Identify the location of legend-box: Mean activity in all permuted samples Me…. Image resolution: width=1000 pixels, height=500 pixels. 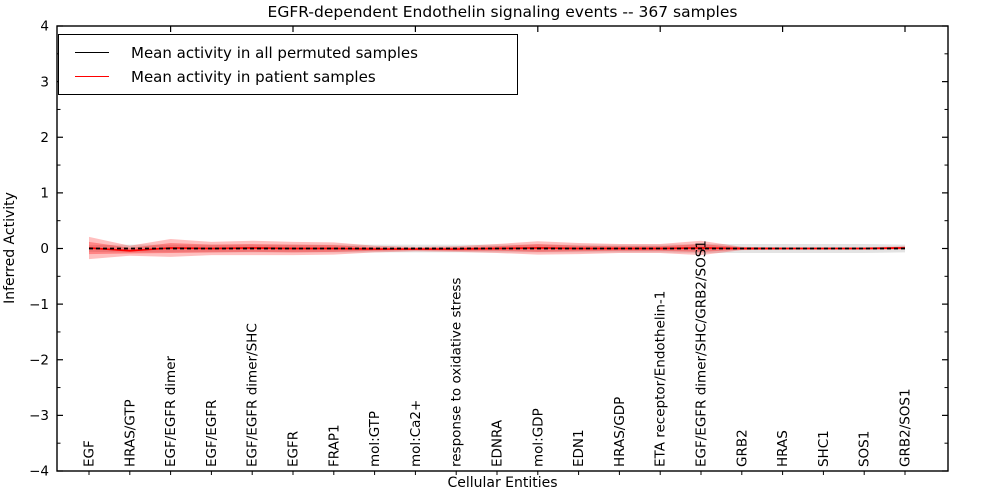
(288, 64).